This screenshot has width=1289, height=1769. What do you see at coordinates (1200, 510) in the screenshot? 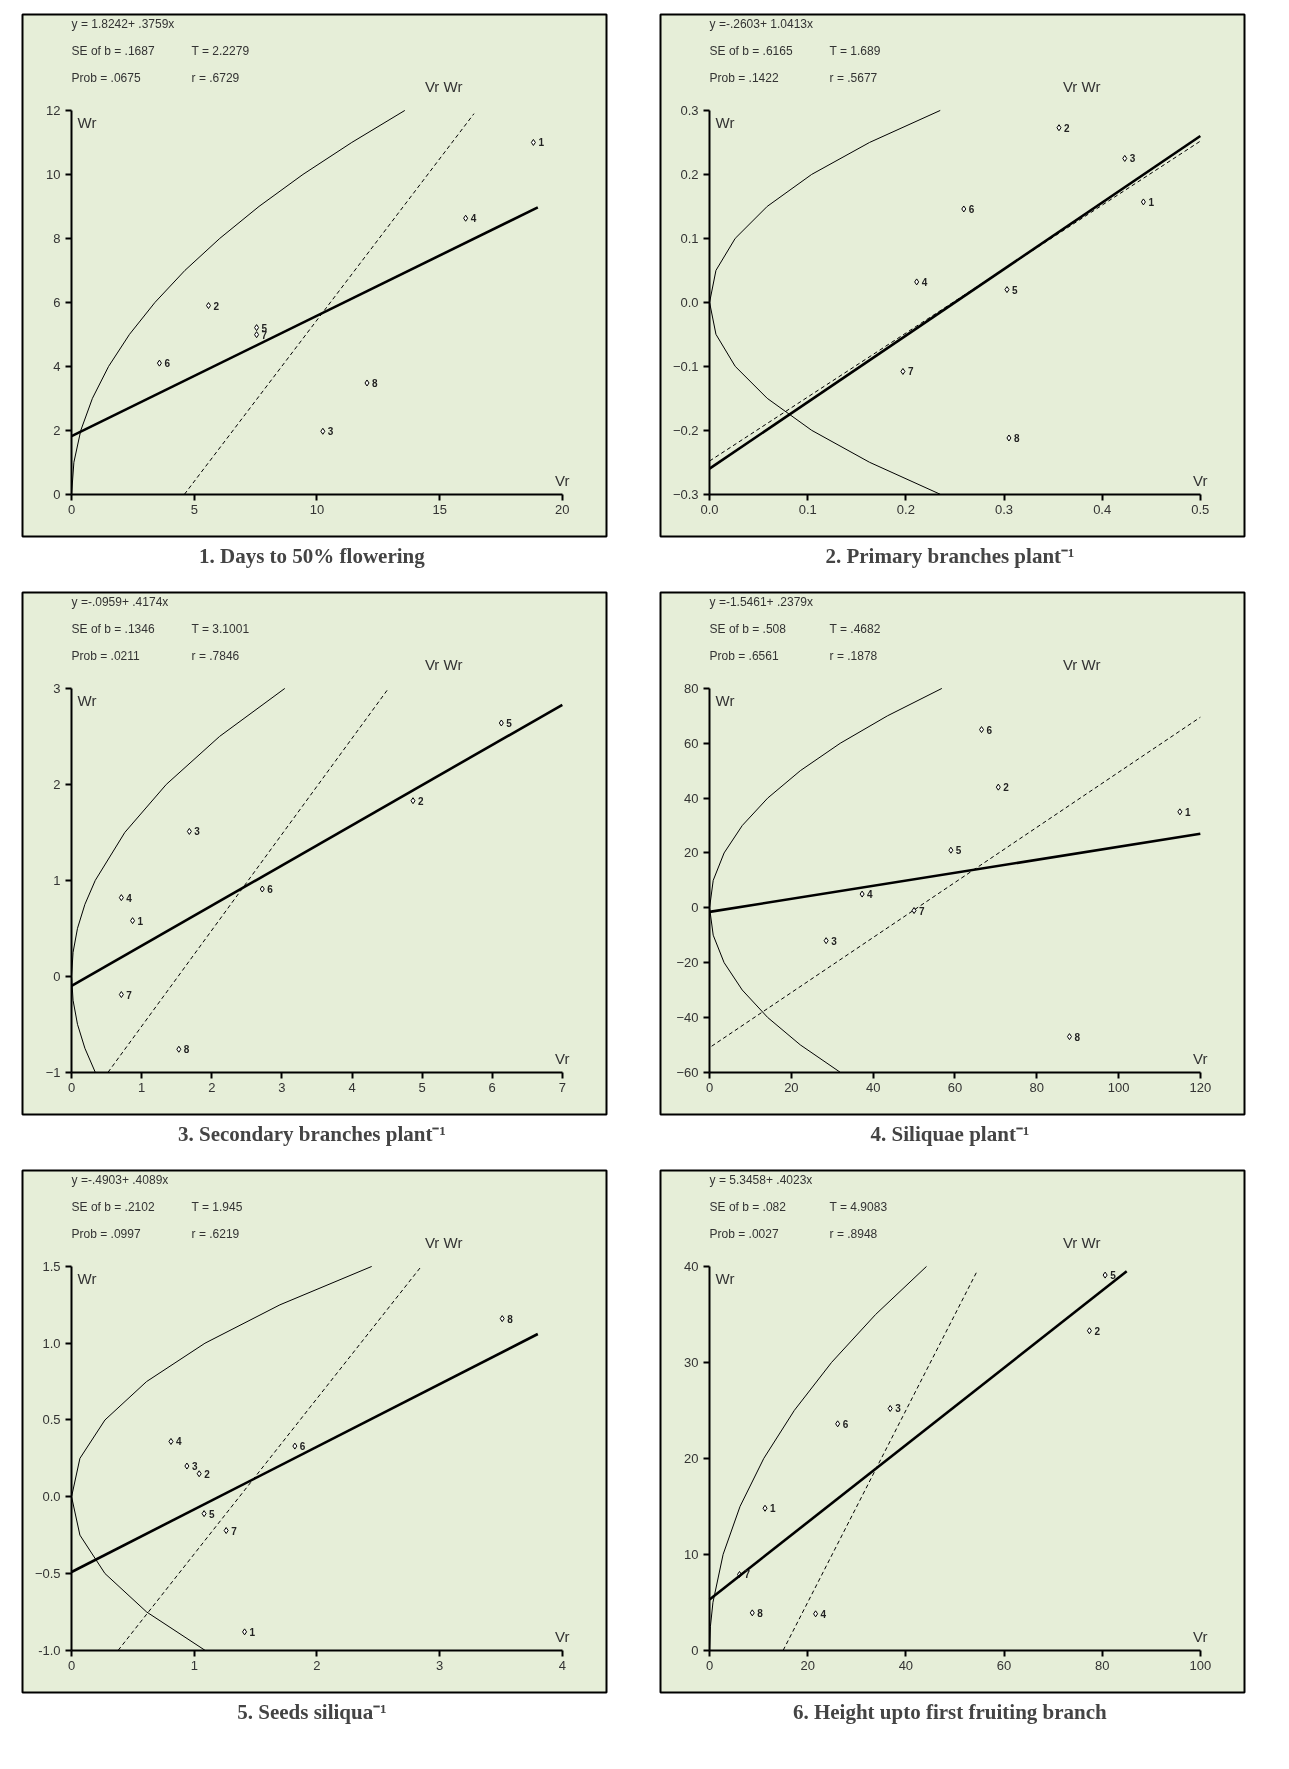
I see `x-tick-label: 0.5` at bounding box center [1200, 510].